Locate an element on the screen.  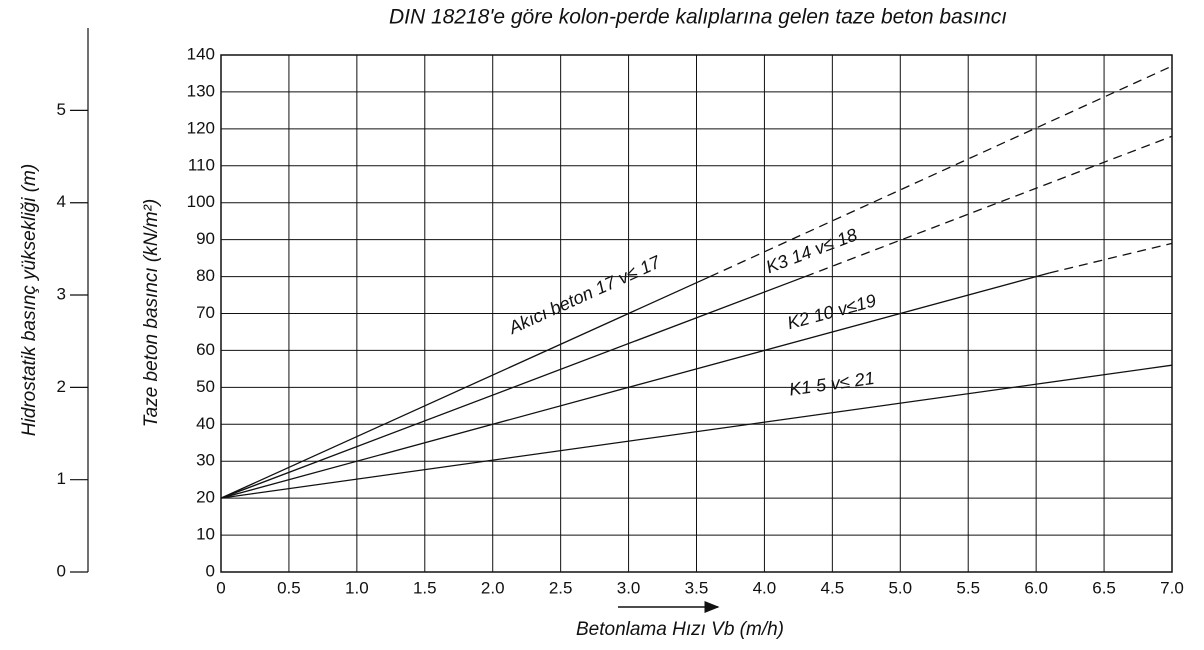
y-tick-label: 90 is located at coordinates (205, 238).